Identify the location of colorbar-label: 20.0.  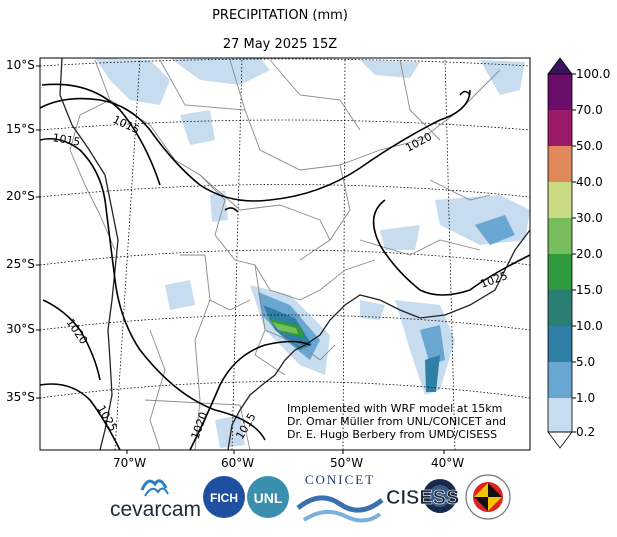
(589, 254).